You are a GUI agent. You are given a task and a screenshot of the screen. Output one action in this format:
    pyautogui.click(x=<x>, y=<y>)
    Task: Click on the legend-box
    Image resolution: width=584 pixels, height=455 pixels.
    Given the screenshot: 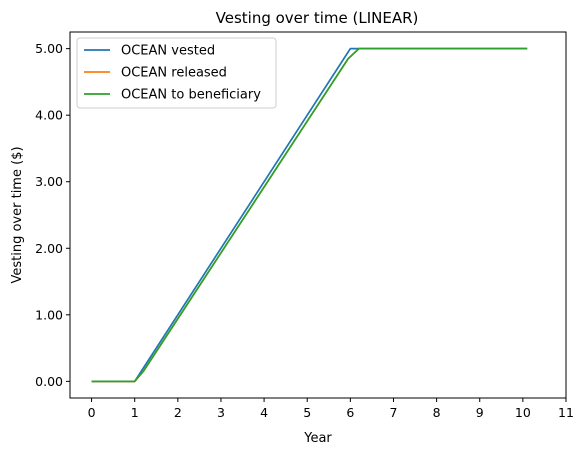 What is the action you would take?
    pyautogui.click(x=176, y=73)
    